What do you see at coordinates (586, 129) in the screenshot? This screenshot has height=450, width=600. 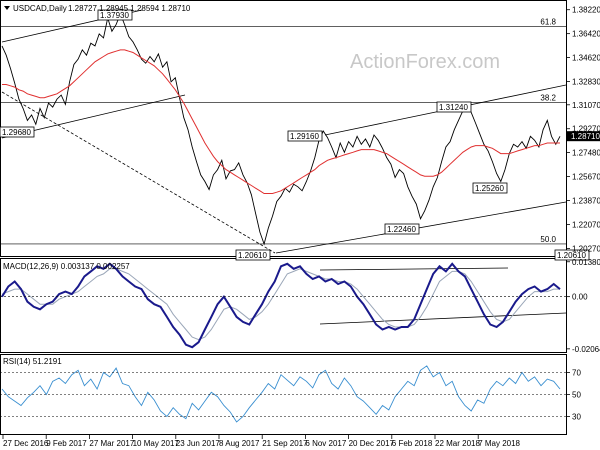 I see `y-tick-label: 1.29270` at bounding box center [586, 129].